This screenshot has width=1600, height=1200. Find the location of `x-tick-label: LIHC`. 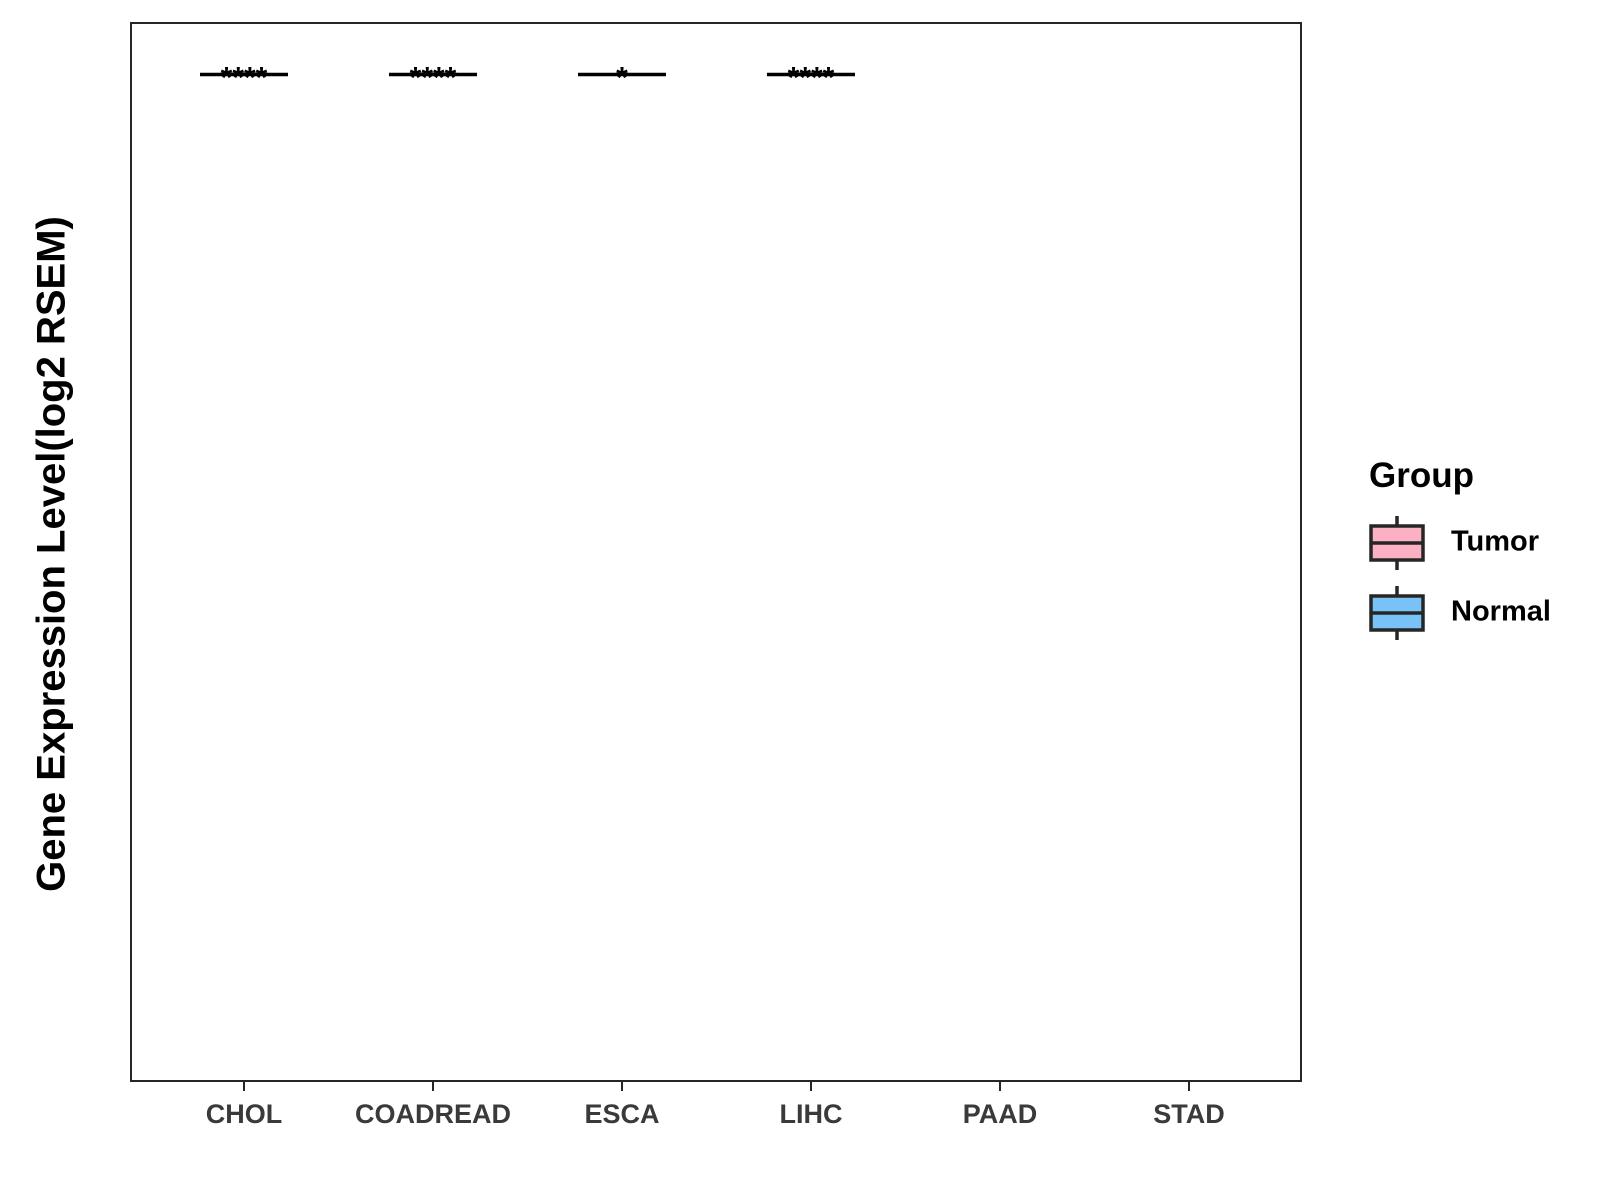

x-tick-label: LIHC is located at coordinates (811, 1114).